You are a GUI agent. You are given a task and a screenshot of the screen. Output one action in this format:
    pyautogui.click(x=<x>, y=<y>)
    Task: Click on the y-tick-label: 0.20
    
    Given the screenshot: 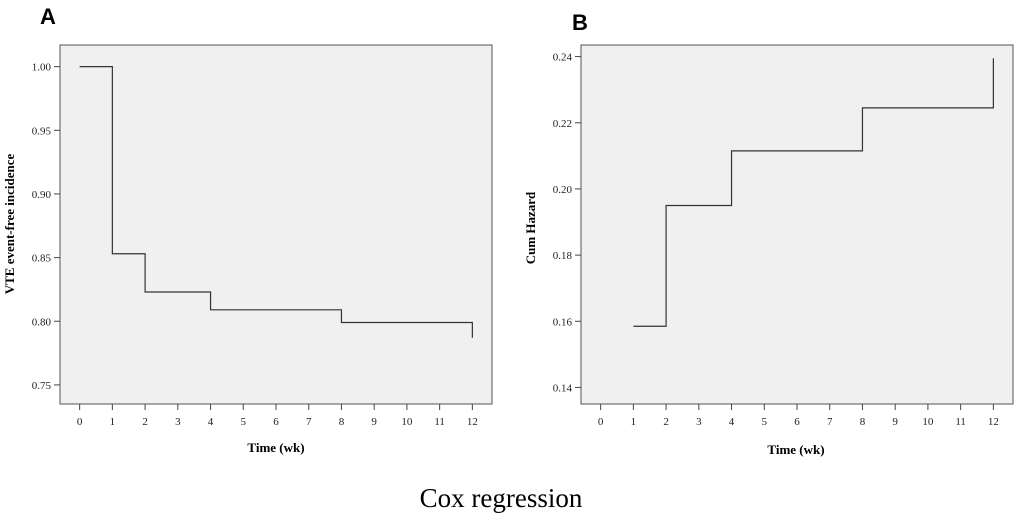 What is the action you would take?
    pyautogui.click(x=563, y=190)
    